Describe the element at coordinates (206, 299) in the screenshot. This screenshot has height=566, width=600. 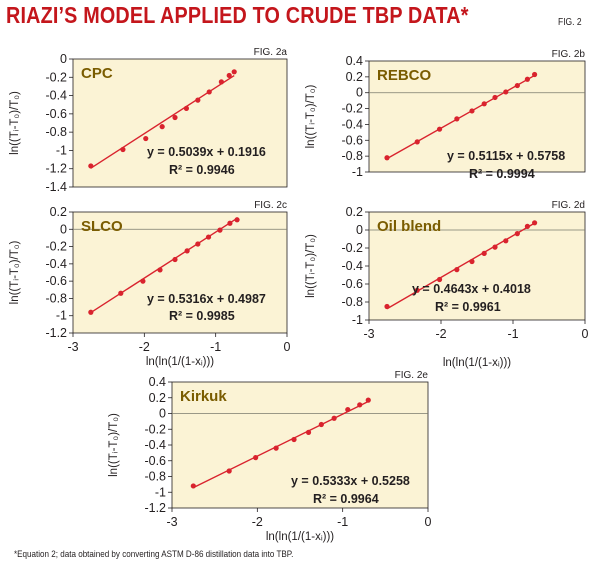
I see `regression-equation: y = 0.5316x + 0.4987` at that location.